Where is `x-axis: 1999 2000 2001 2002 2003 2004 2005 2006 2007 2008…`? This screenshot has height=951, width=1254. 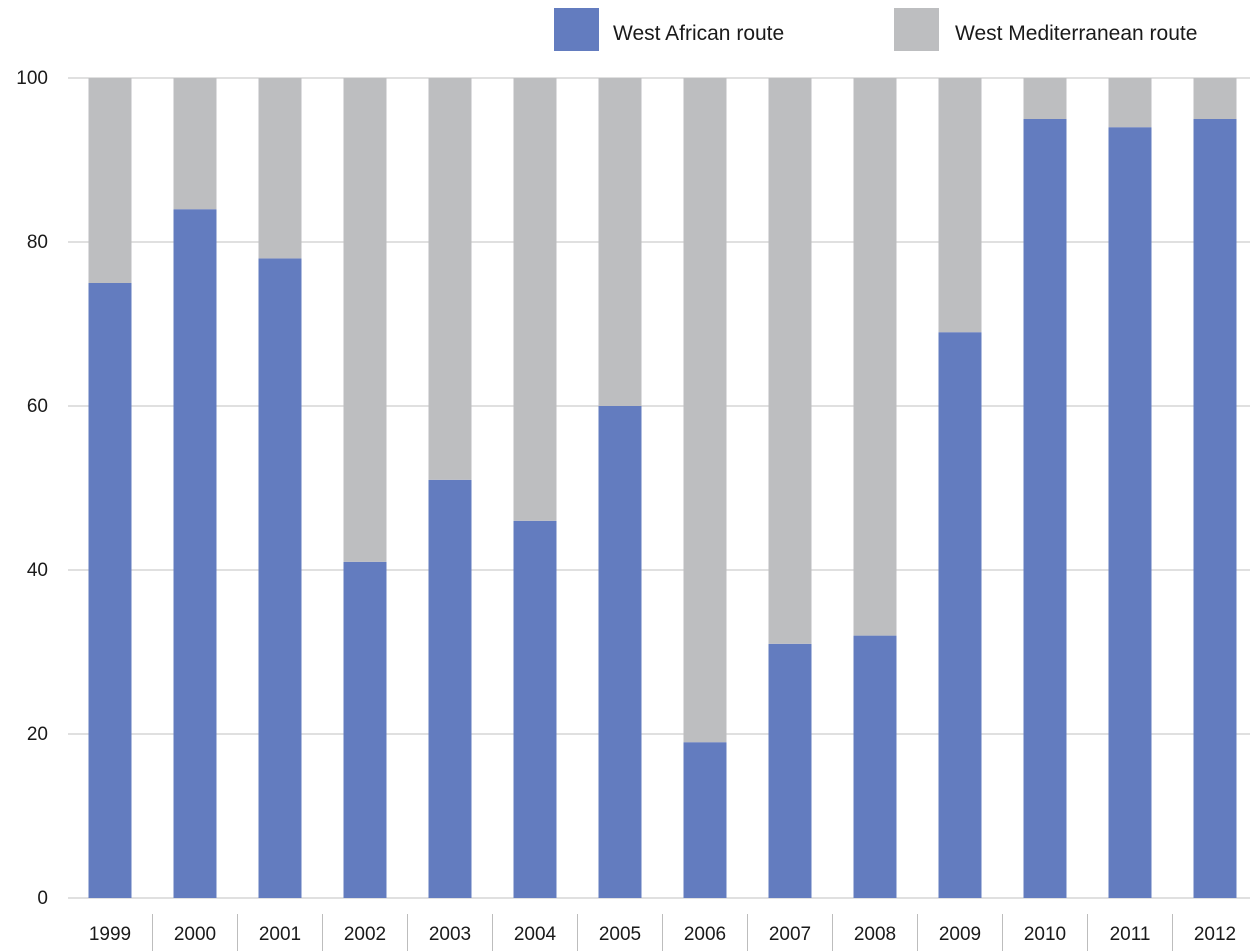
x-axis: 1999 2000 2001 2002 2003 2004 2005 2006 2007 2008… is located at coordinates (662, 932).